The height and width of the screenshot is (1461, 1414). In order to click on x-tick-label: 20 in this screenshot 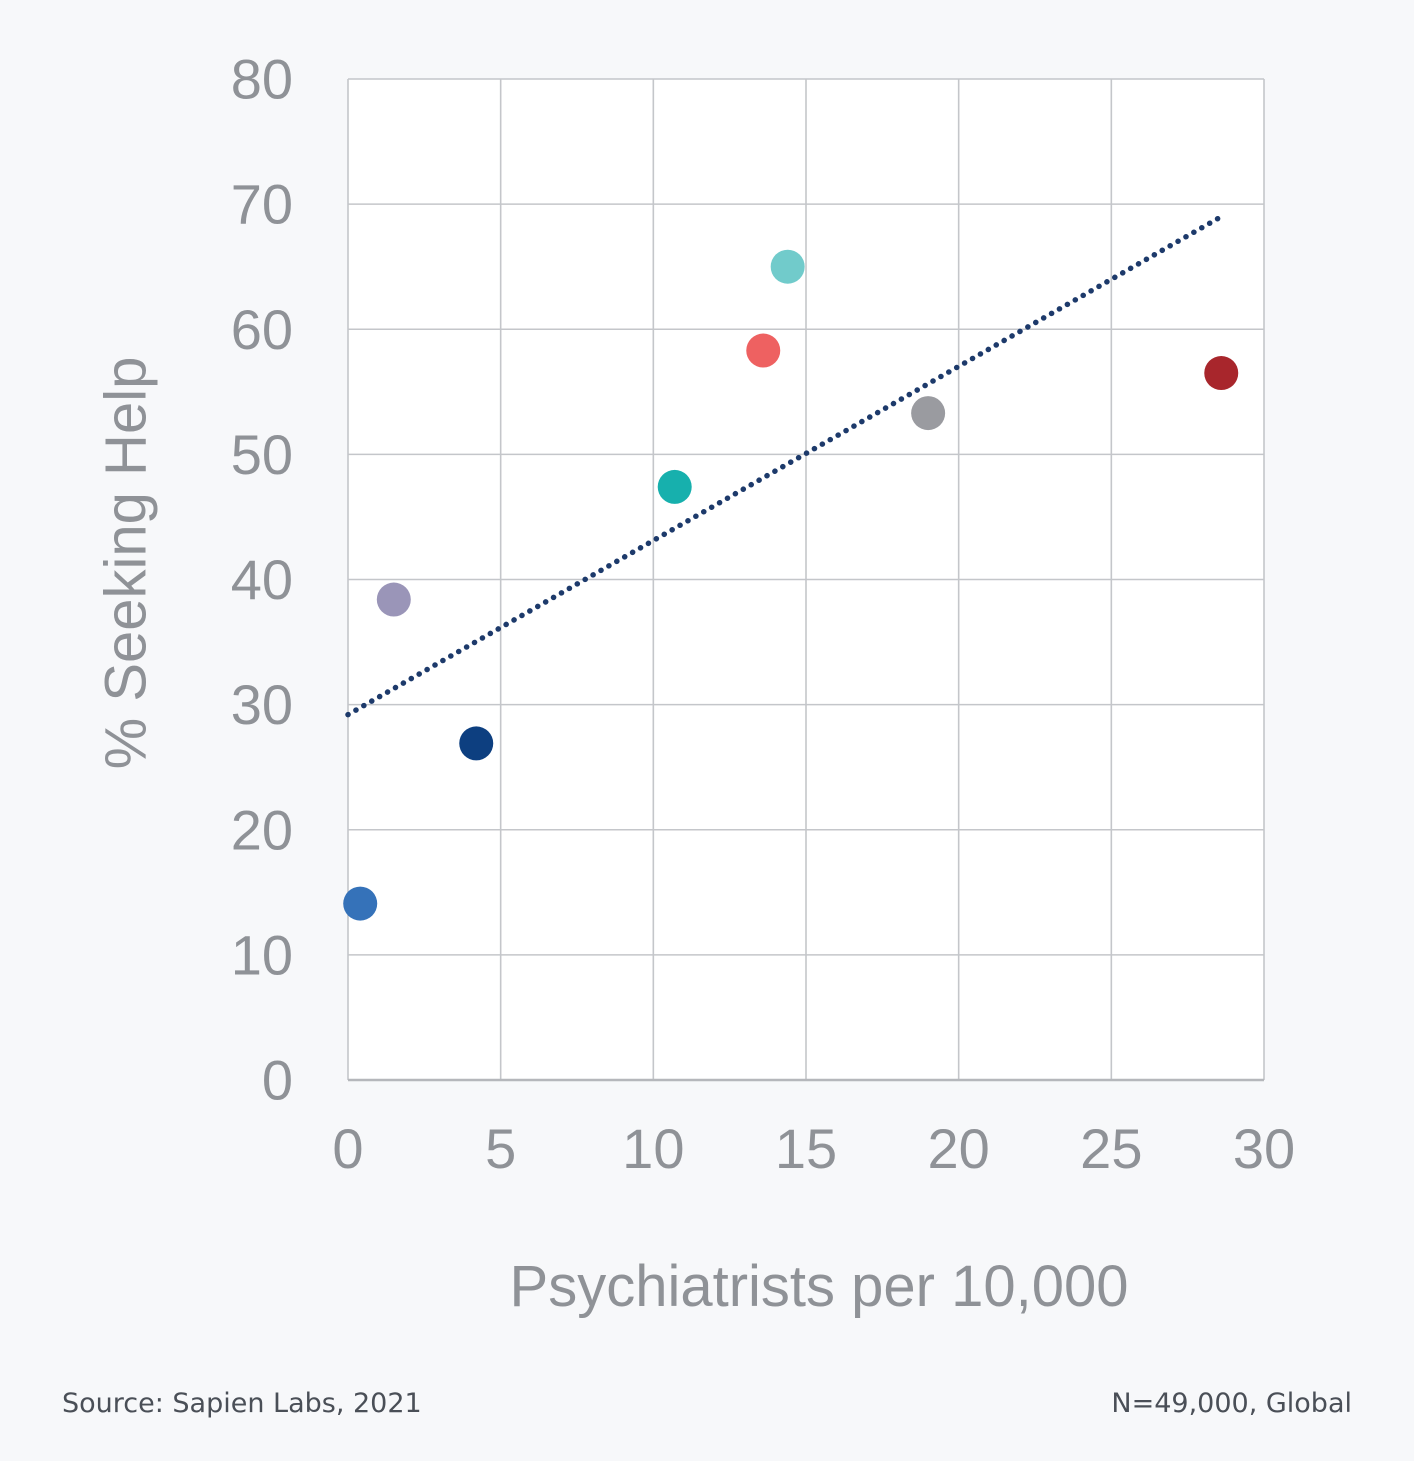, I will do `click(959, 1148)`.